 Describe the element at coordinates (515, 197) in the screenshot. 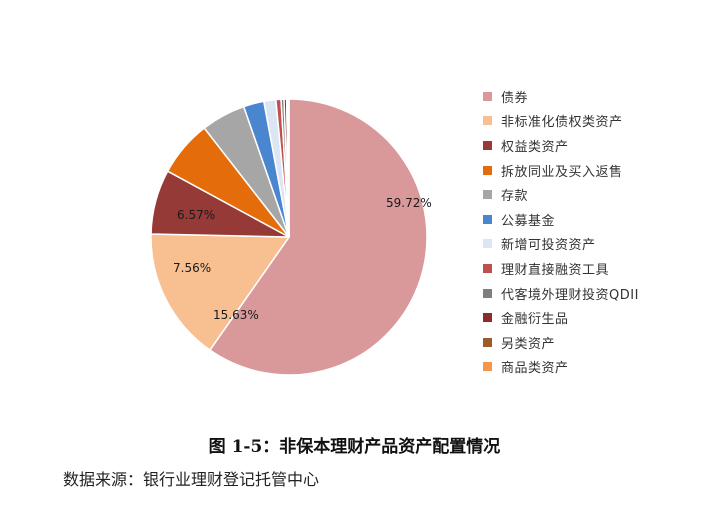

I see `legend-label: 存款` at that location.